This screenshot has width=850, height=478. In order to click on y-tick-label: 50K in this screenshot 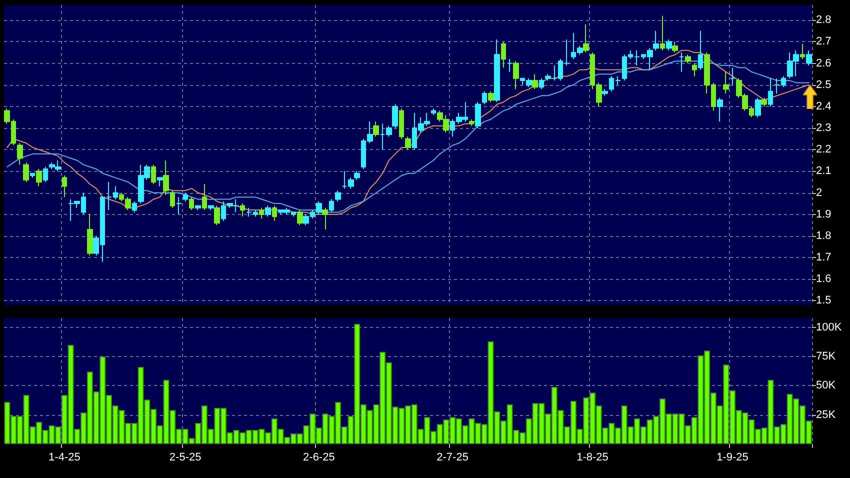, I will do `click(826, 386)`.